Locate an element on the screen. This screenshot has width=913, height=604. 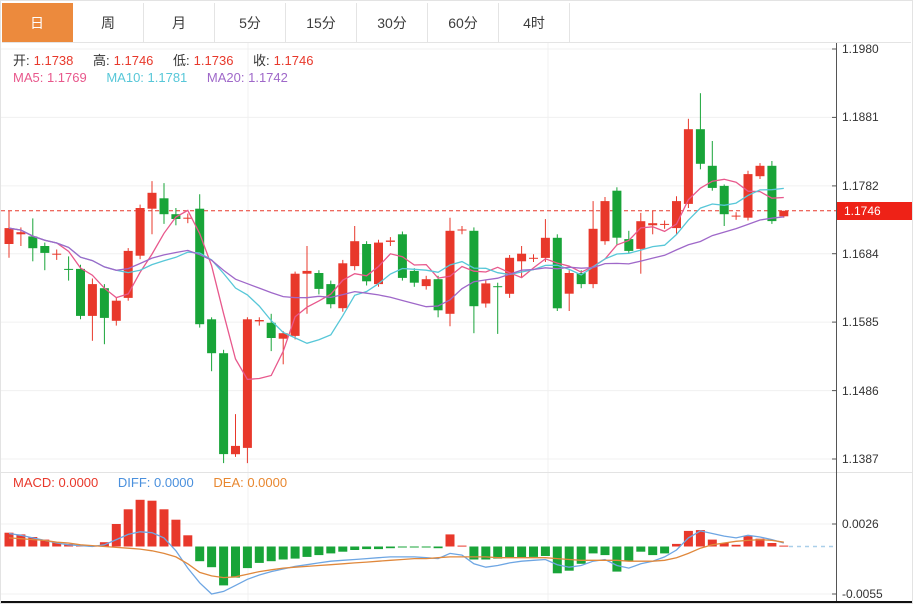
dea-value: DEA: 0.0000 is located at coordinates (250, 482).